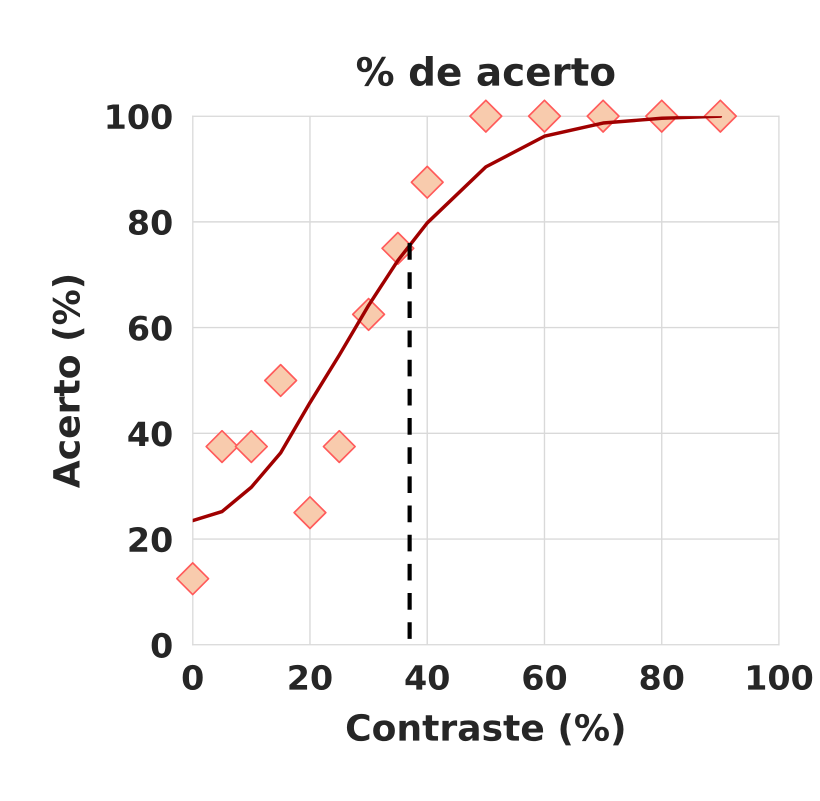 Image resolution: width=820 pixels, height=801 pixels. I want to click on x-tick-label: 80, so click(662, 677).